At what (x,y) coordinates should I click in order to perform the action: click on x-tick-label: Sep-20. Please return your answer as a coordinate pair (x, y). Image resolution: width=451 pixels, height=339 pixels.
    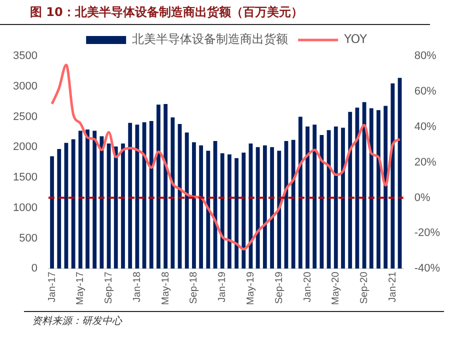
    Looking at the image, I should click on (364, 287).